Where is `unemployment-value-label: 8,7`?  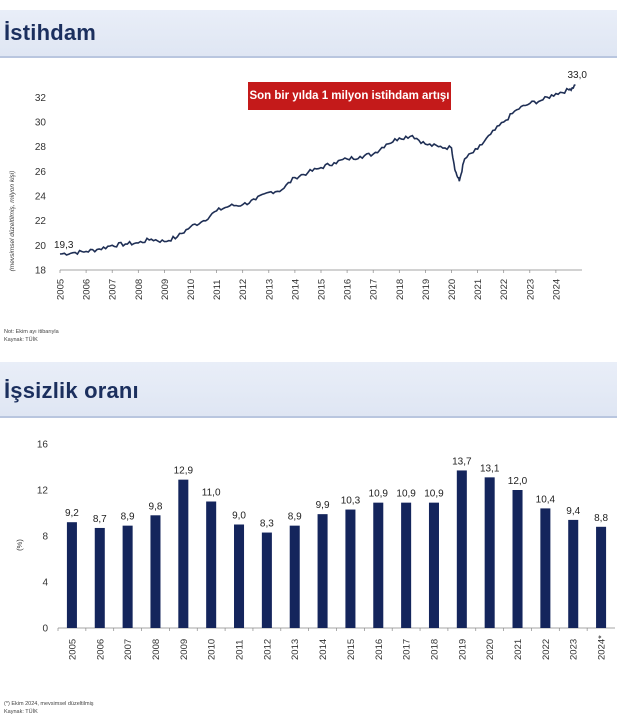
unemployment-value-label: 8,7 is located at coordinates (100, 519).